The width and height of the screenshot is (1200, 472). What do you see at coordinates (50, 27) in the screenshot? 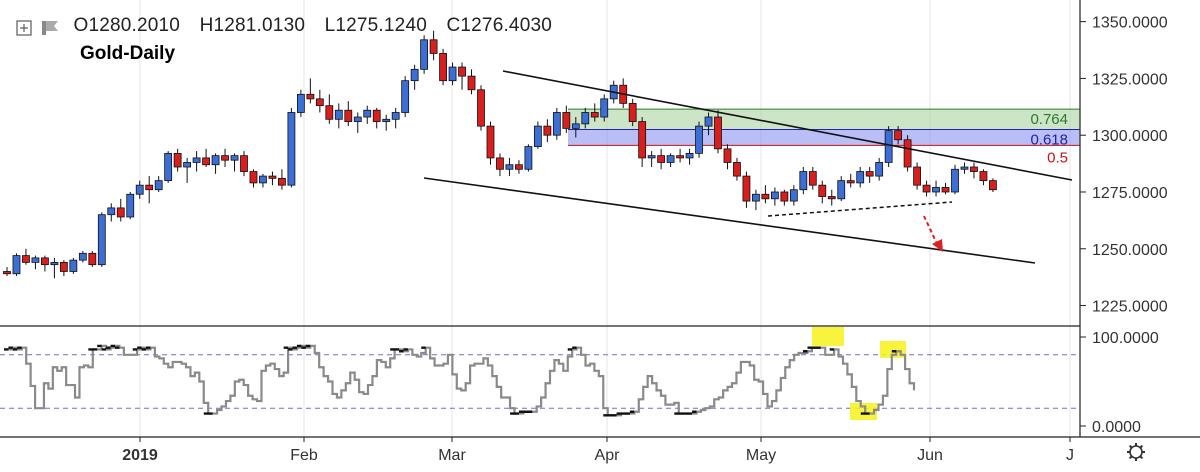
I see `flag-icon` at bounding box center [50, 27].